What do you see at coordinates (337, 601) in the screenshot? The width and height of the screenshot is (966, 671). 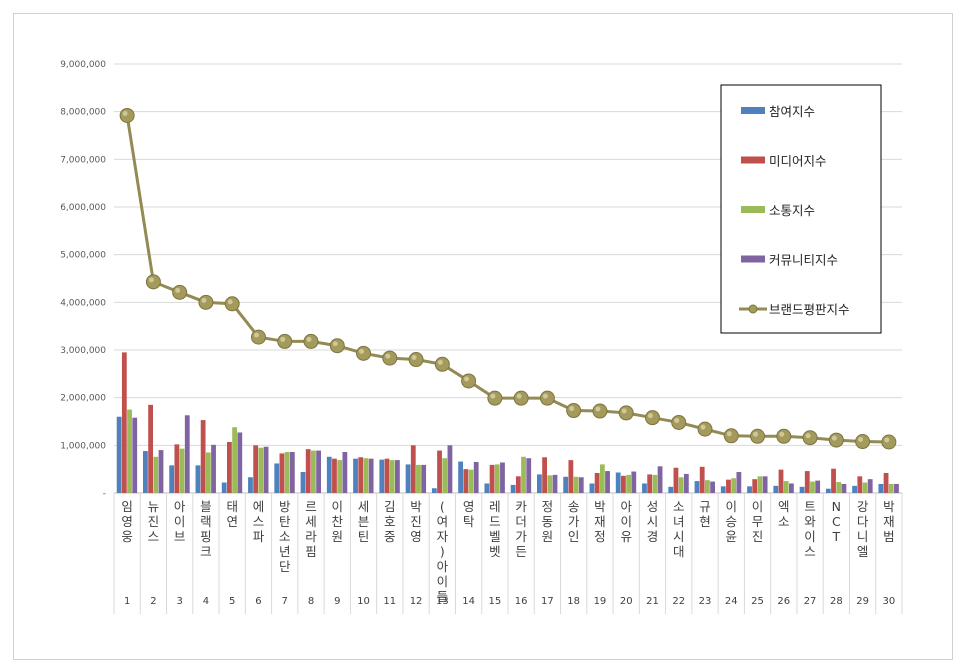 I see `rank-label: 9` at bounding box center [337, 601].